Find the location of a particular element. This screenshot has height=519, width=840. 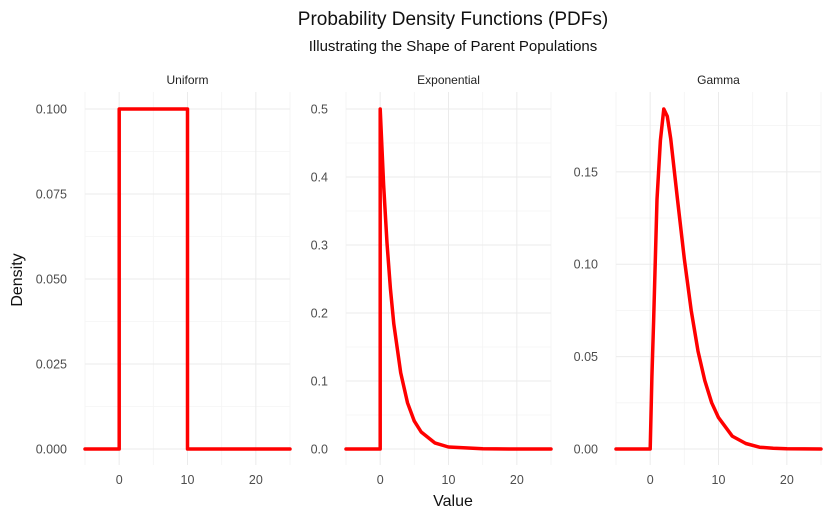

facet-label: Uniform is located at coordinates (187, 80).